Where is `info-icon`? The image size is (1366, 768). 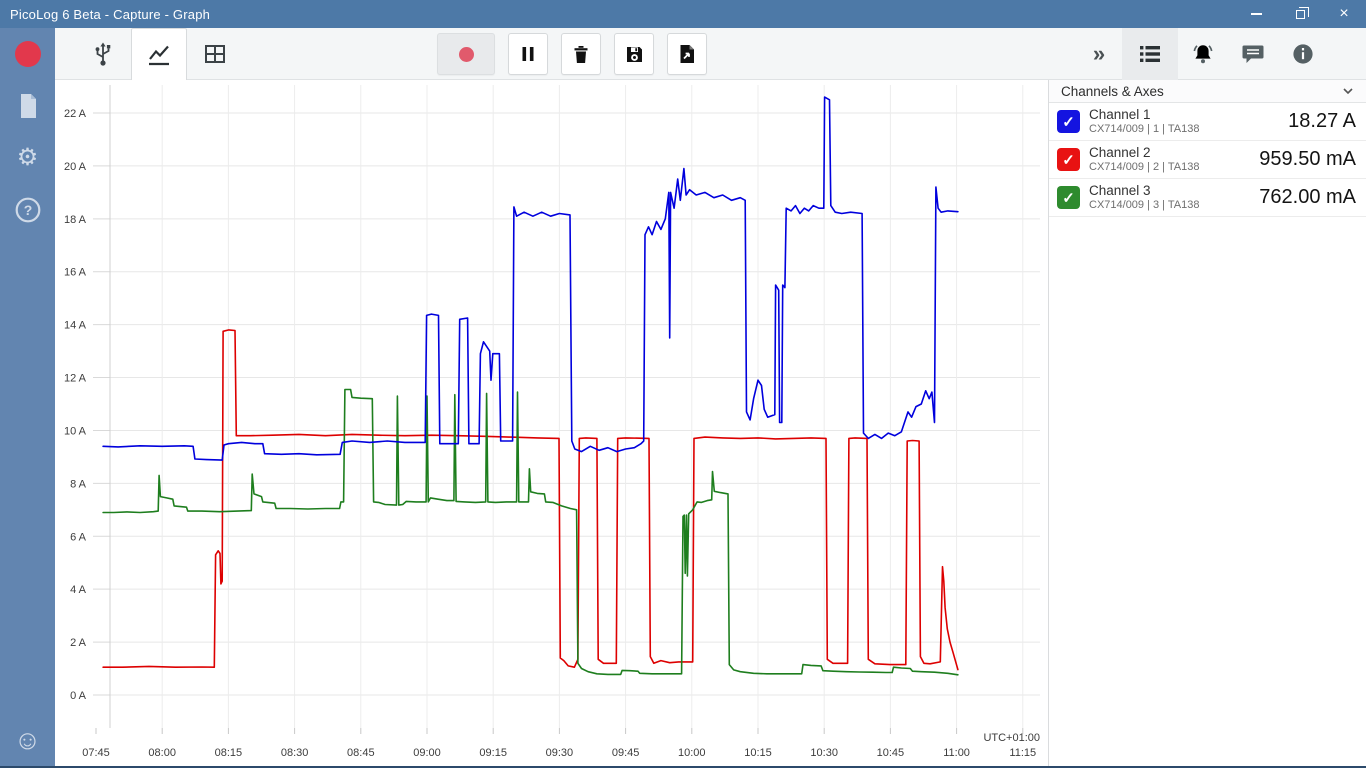
info-icon is located at coordinates (1303, 54).